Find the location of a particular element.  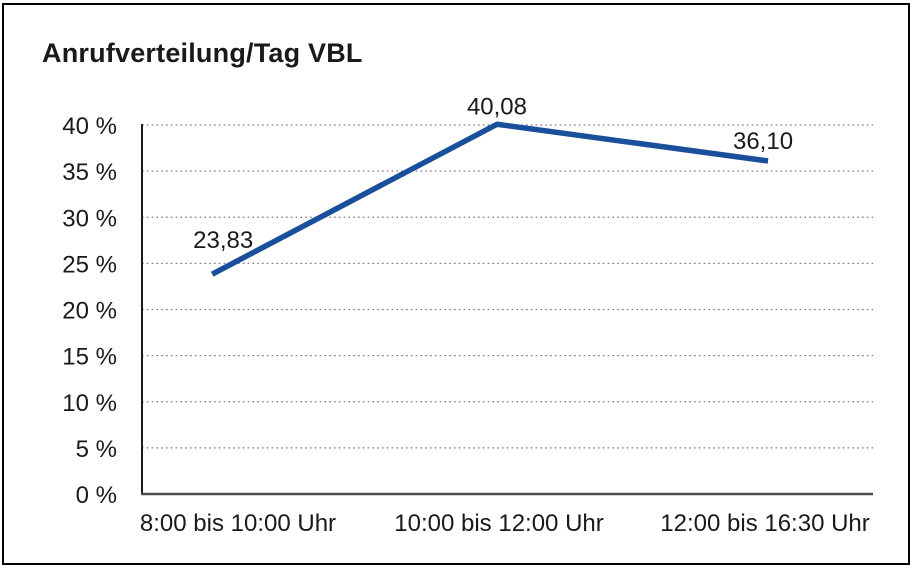

y-tick-label: 30 % is located at coordinates (89, 218).